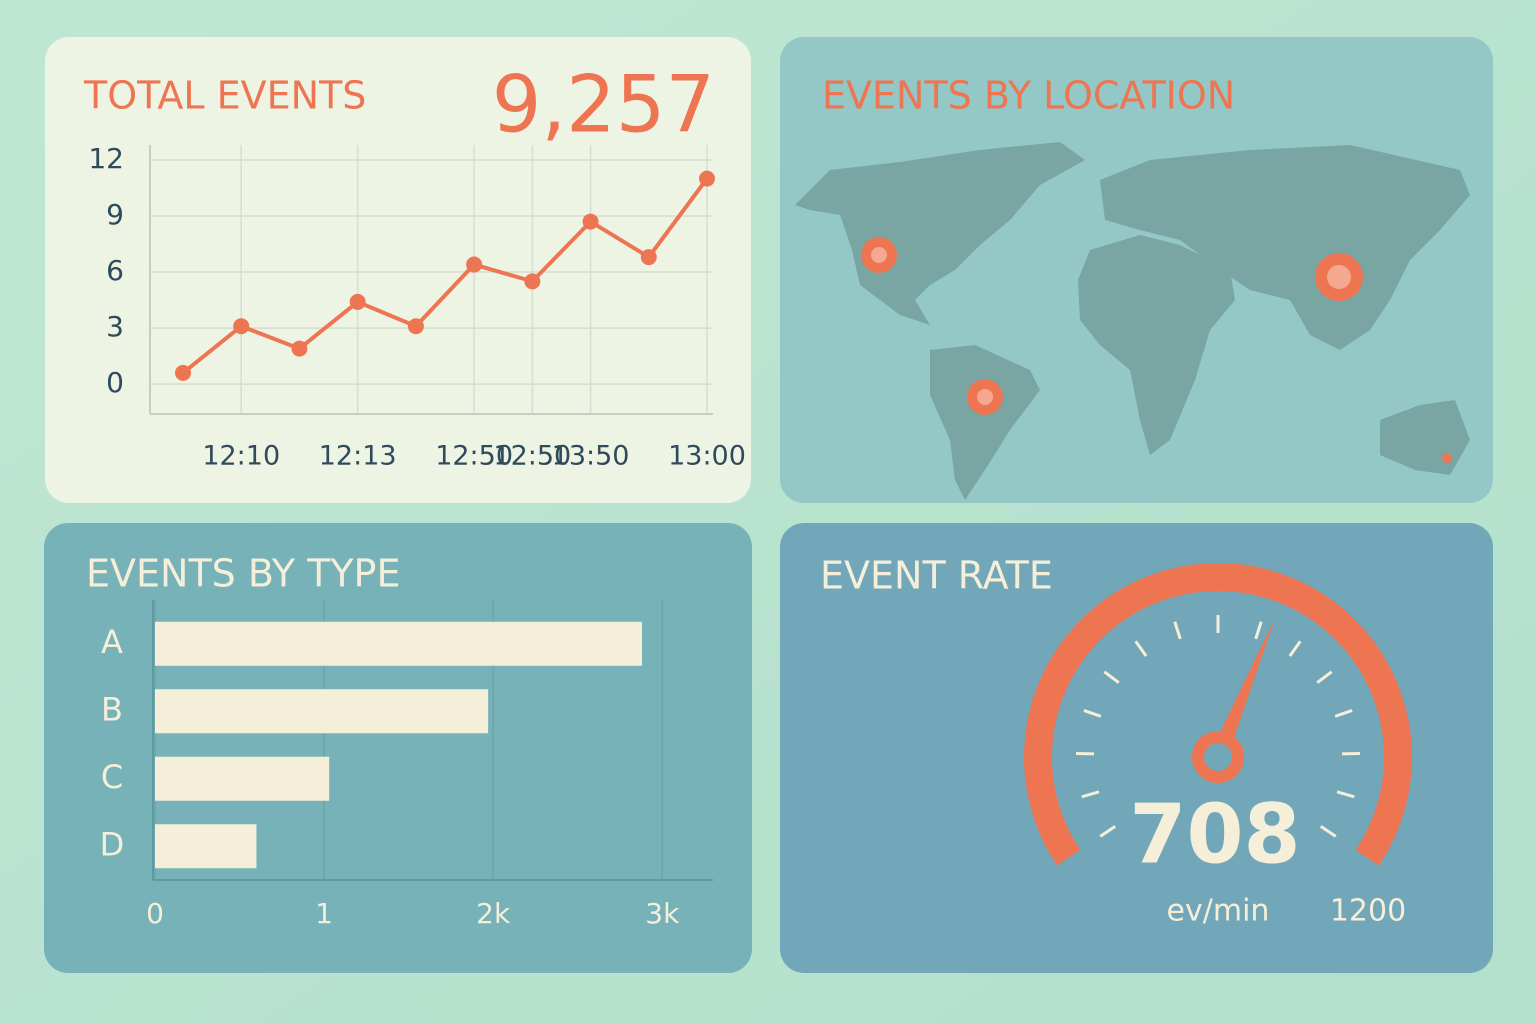 This screenshot has width=1536, height=1024. Describe the element at coordinates (155, 913) in the screenshot. I see `x-tick-label: 0` at that location.